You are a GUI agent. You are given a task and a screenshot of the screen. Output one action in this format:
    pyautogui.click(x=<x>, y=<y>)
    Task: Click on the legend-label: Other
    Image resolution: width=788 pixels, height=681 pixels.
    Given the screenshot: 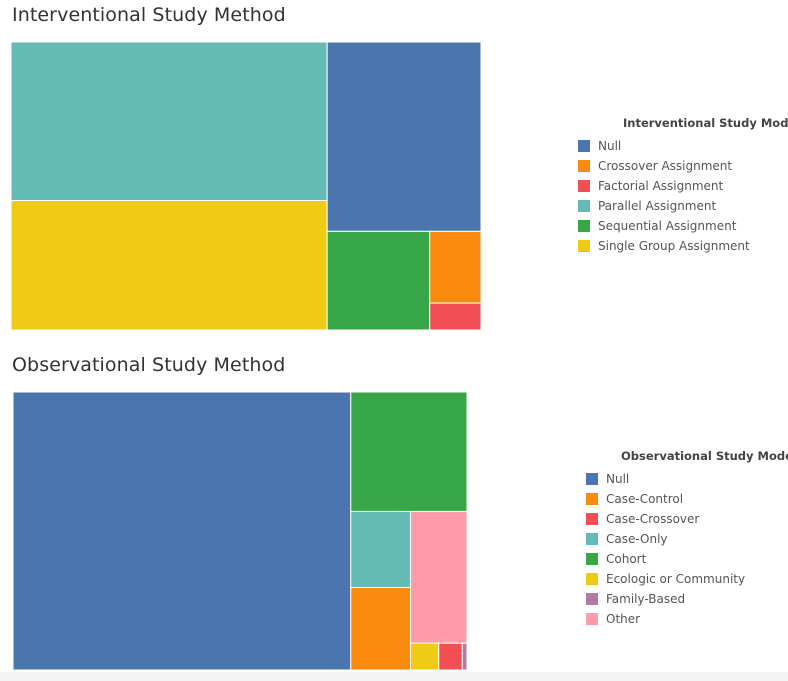 What is the action you would take?
    pyautogui.click(x=623, y=619)
    